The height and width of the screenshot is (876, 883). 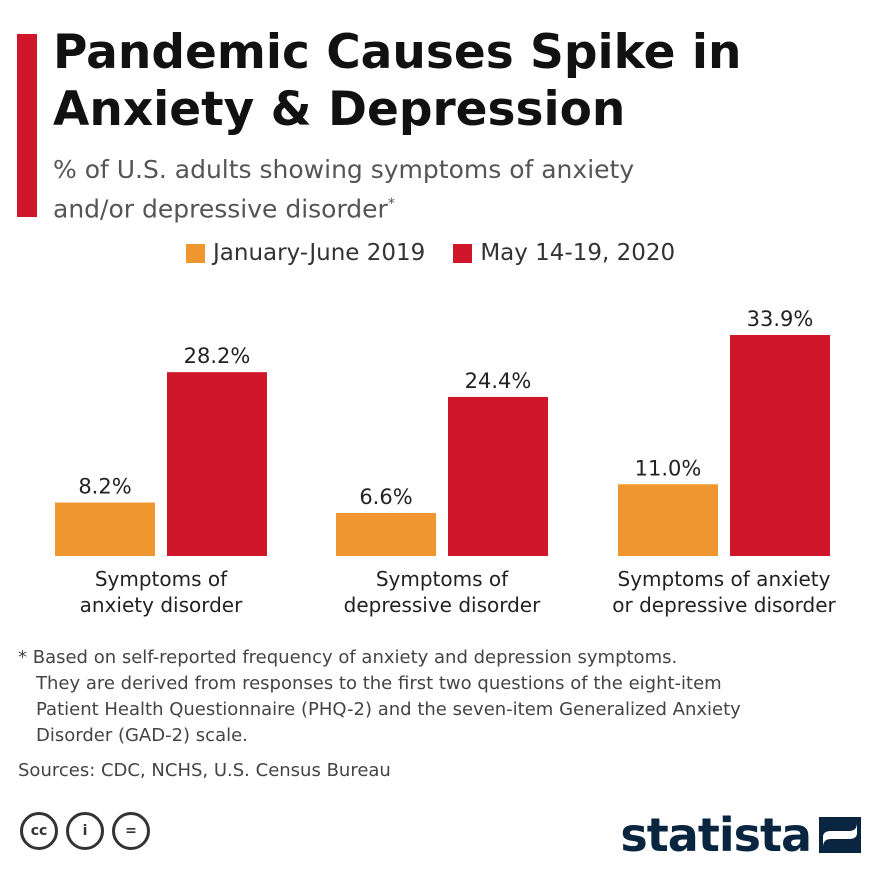 What do you see at coordinates (840, 835) in the screenshot?
I see `statista-mark-icon` at bounding box center [840, 835].